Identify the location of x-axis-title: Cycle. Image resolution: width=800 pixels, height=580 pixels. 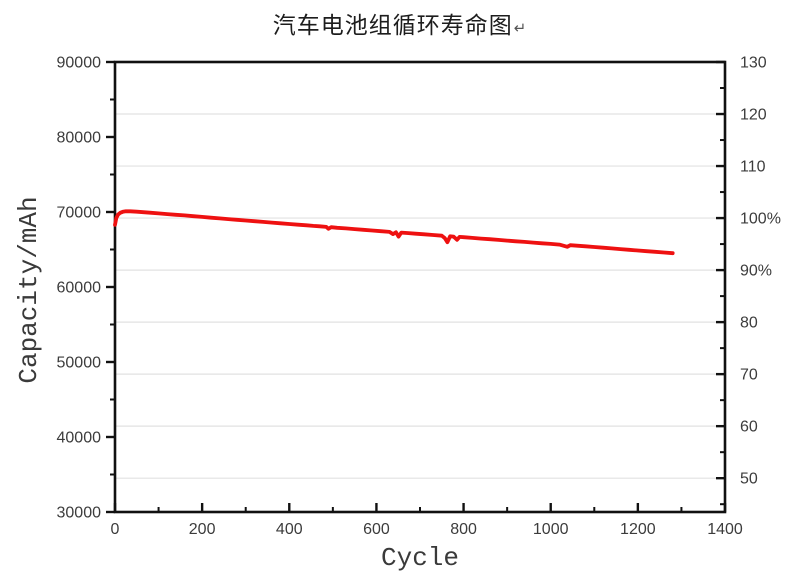
(419, 558).